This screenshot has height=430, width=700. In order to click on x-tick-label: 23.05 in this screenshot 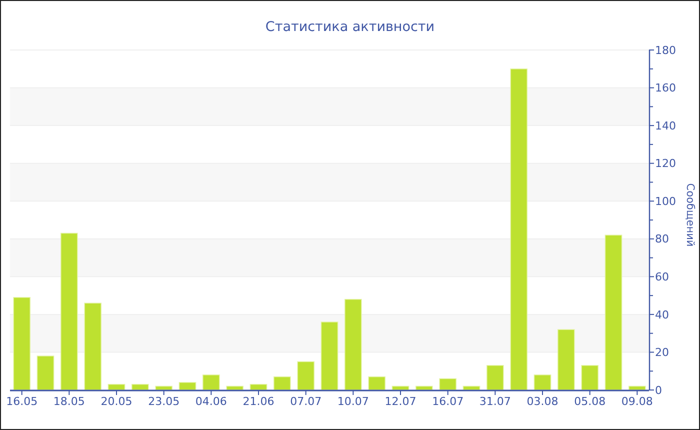, I will do `click(164, 401)`.